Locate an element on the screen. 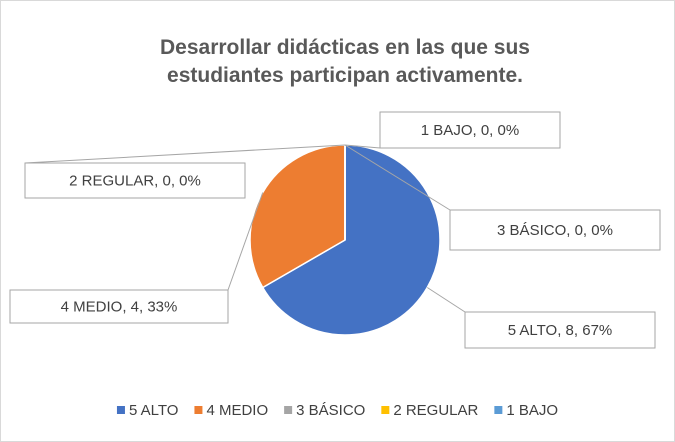 This screenshot has height=442, width=675. data-label: 1 BAJO, 0, 0% is located at coordinates (470, 130).